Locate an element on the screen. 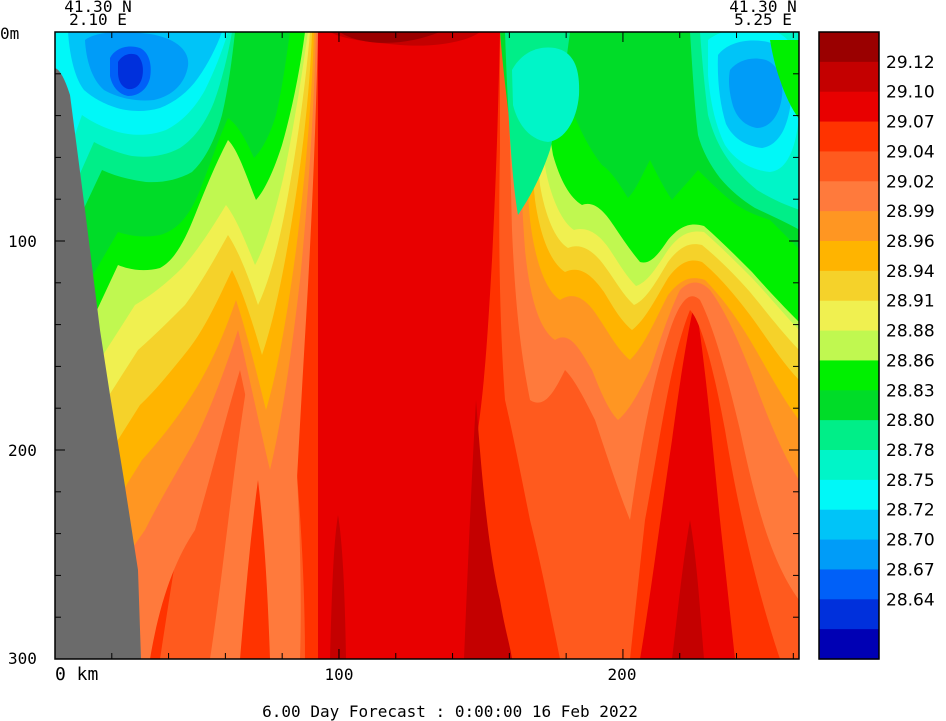 This screenshot has width=946, height=721. color-bar-label: 28.78 is located at coordinates (910, 451).